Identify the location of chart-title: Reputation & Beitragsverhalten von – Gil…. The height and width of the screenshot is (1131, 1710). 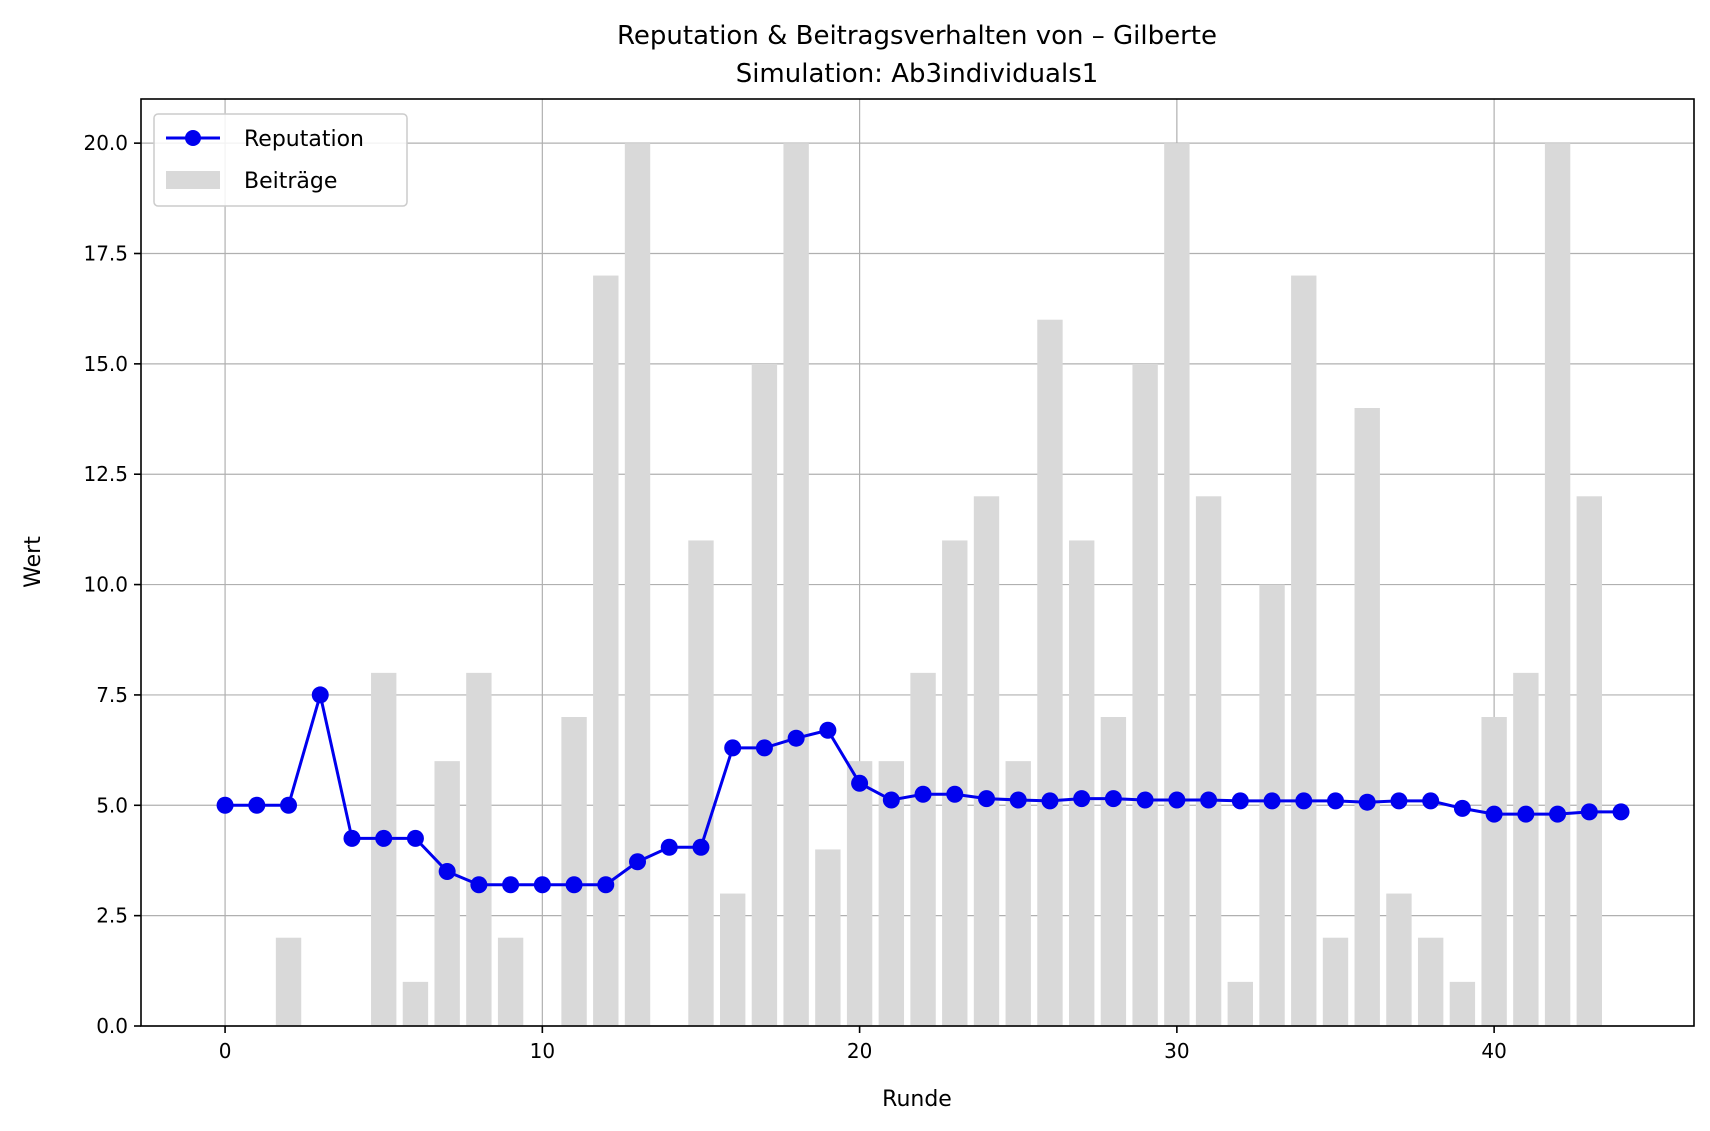
(917, 36).